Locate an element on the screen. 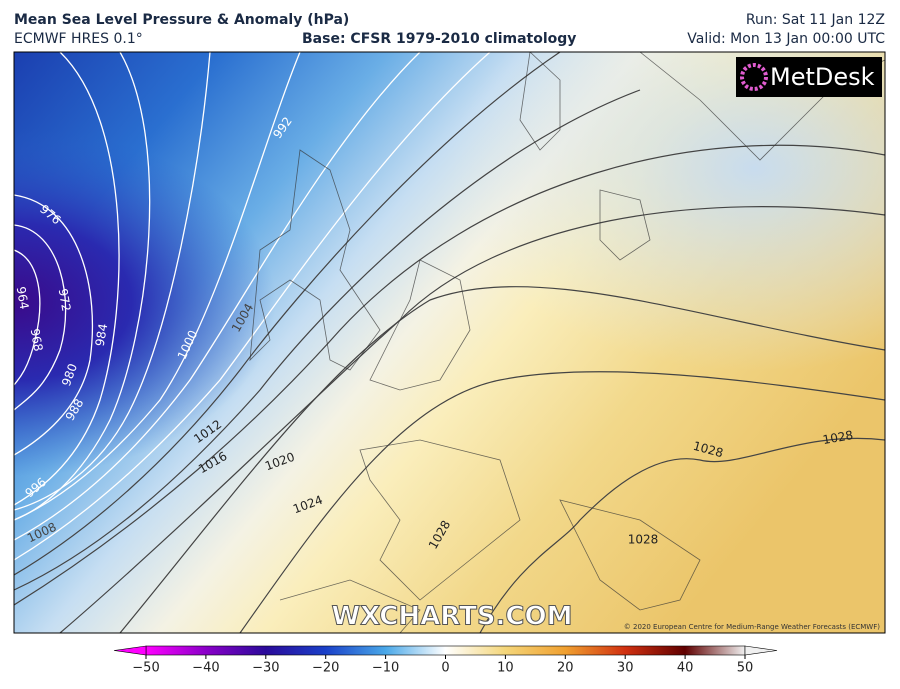 This screenshot has height=689, width=900. model: ECMWF HRES 0.1° is located at coordinates (78, 39).